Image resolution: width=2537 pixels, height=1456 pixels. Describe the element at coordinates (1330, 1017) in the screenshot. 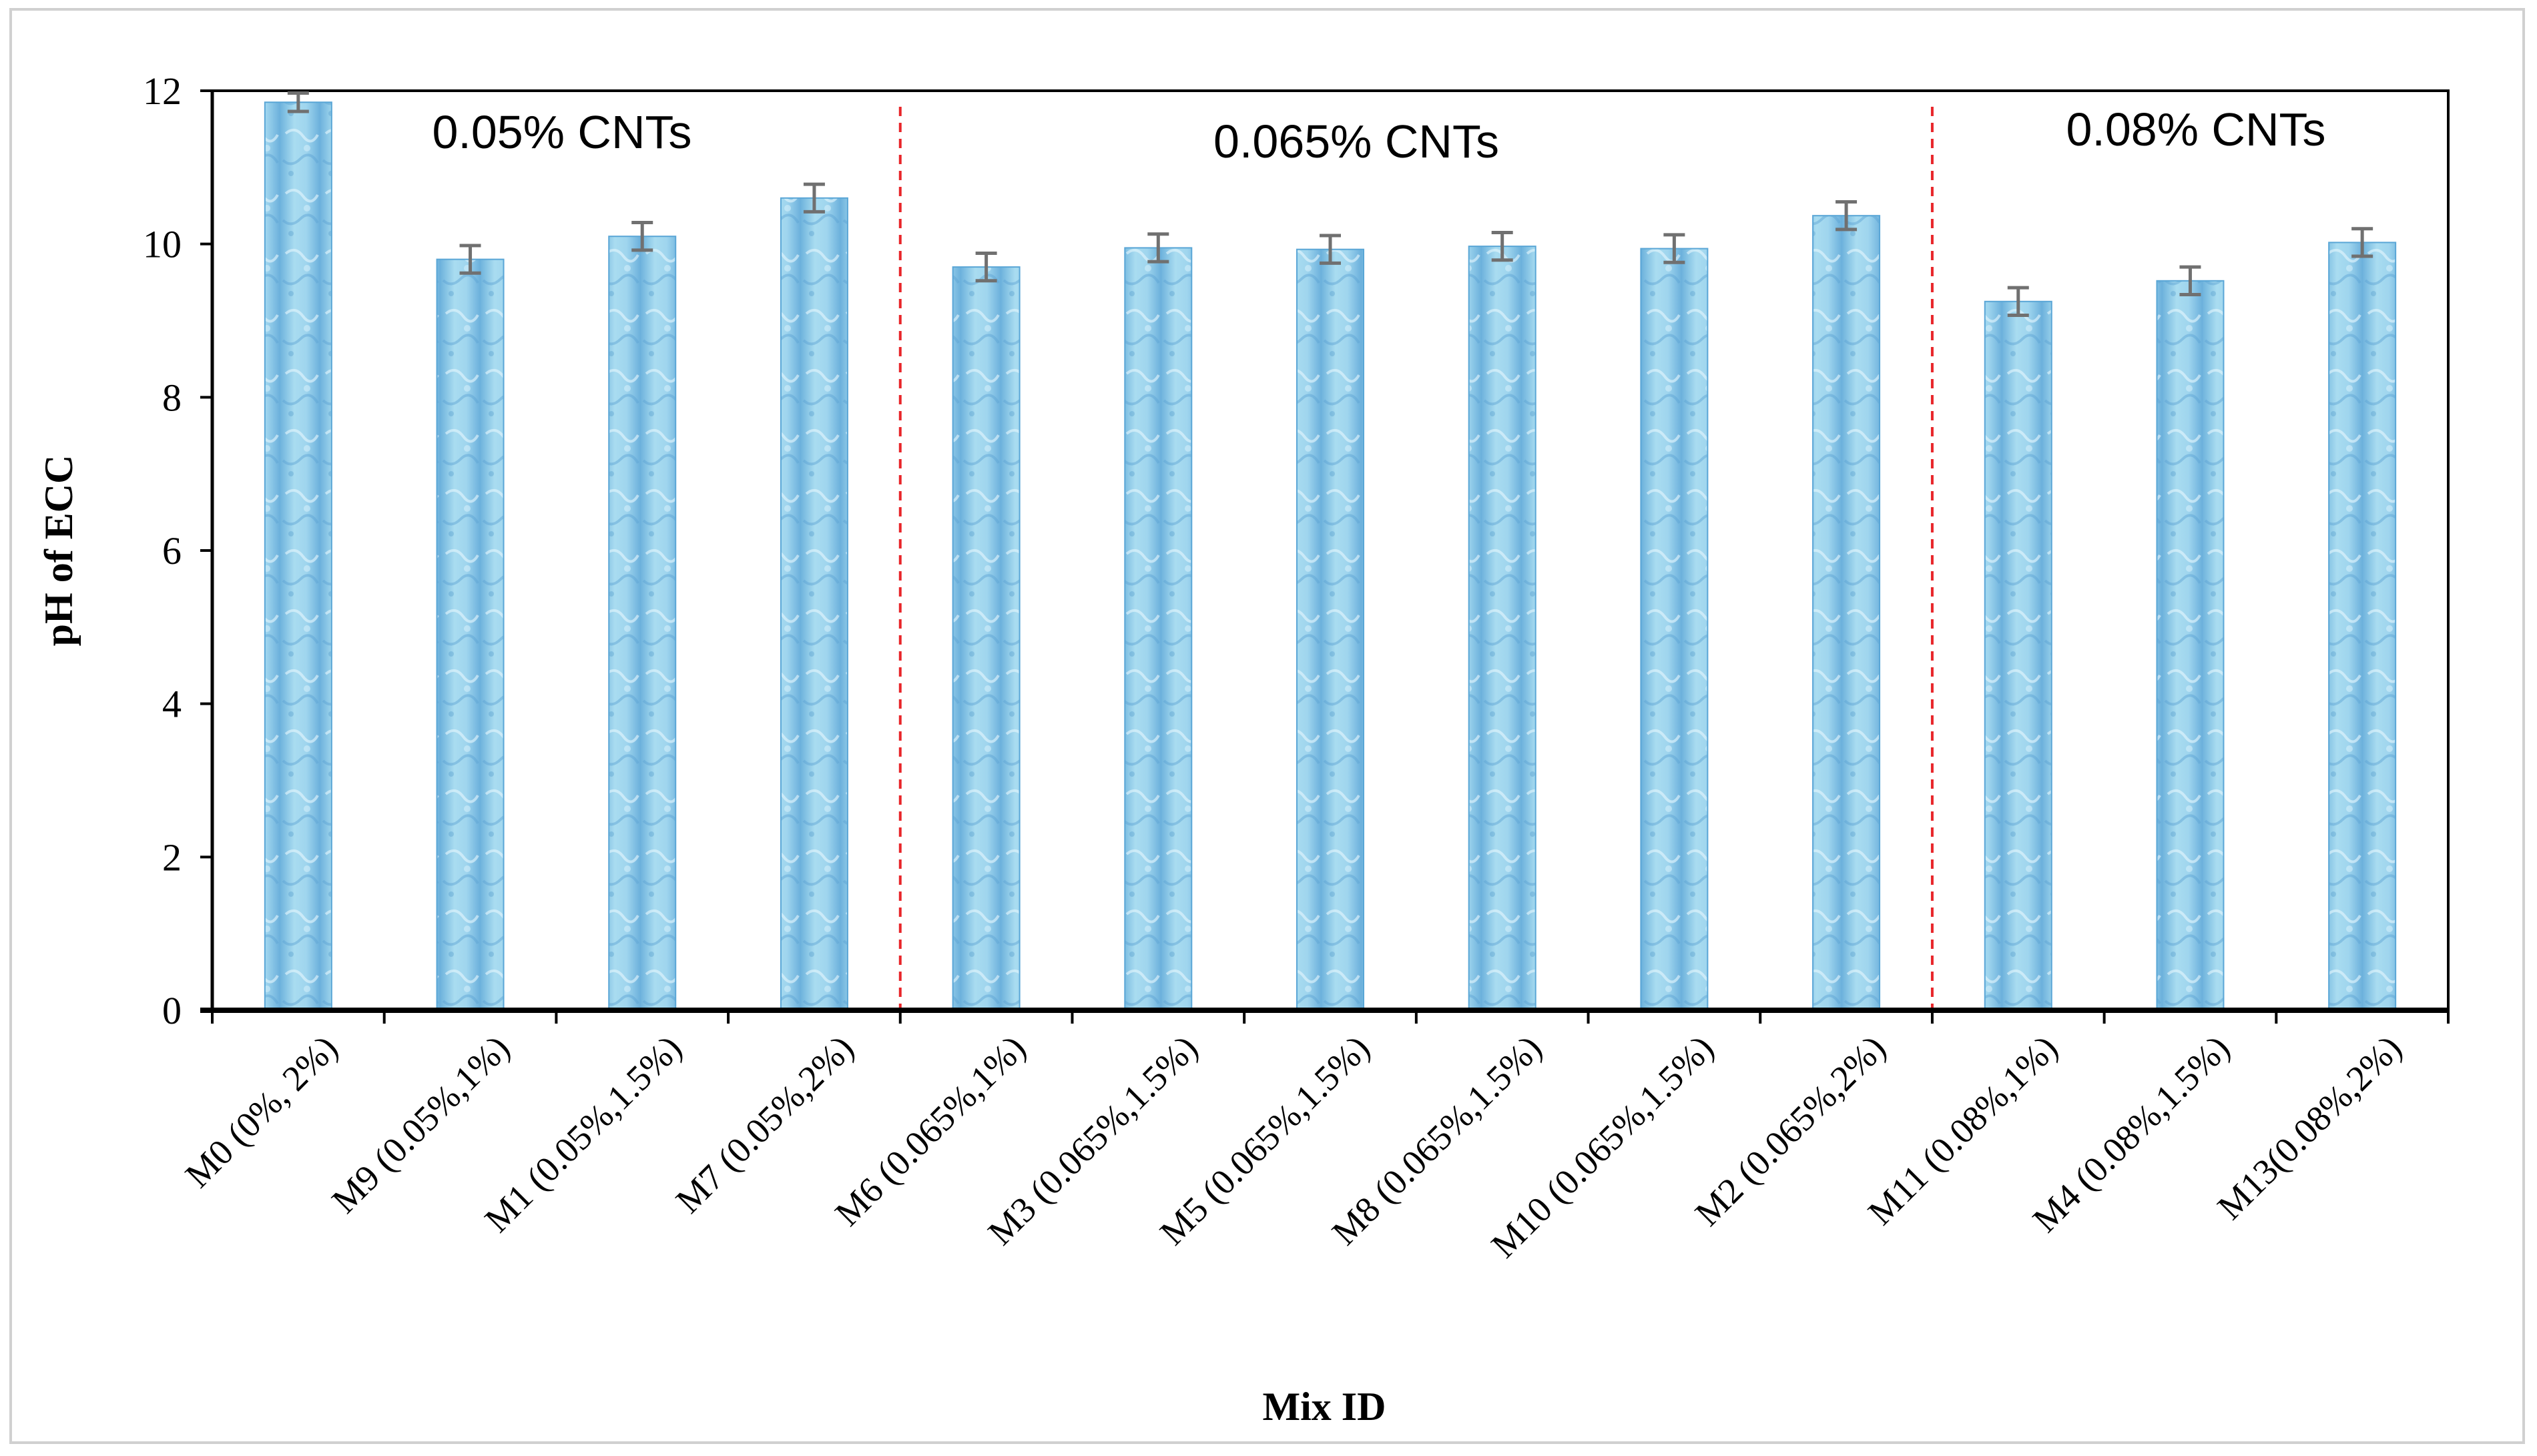

I see `x-ticks` at that location.